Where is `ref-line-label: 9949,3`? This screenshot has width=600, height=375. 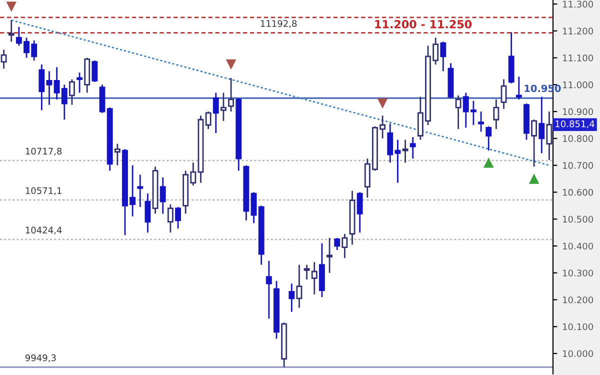
ref-line-label: 9949,3 is located at coordinates (40, 358).